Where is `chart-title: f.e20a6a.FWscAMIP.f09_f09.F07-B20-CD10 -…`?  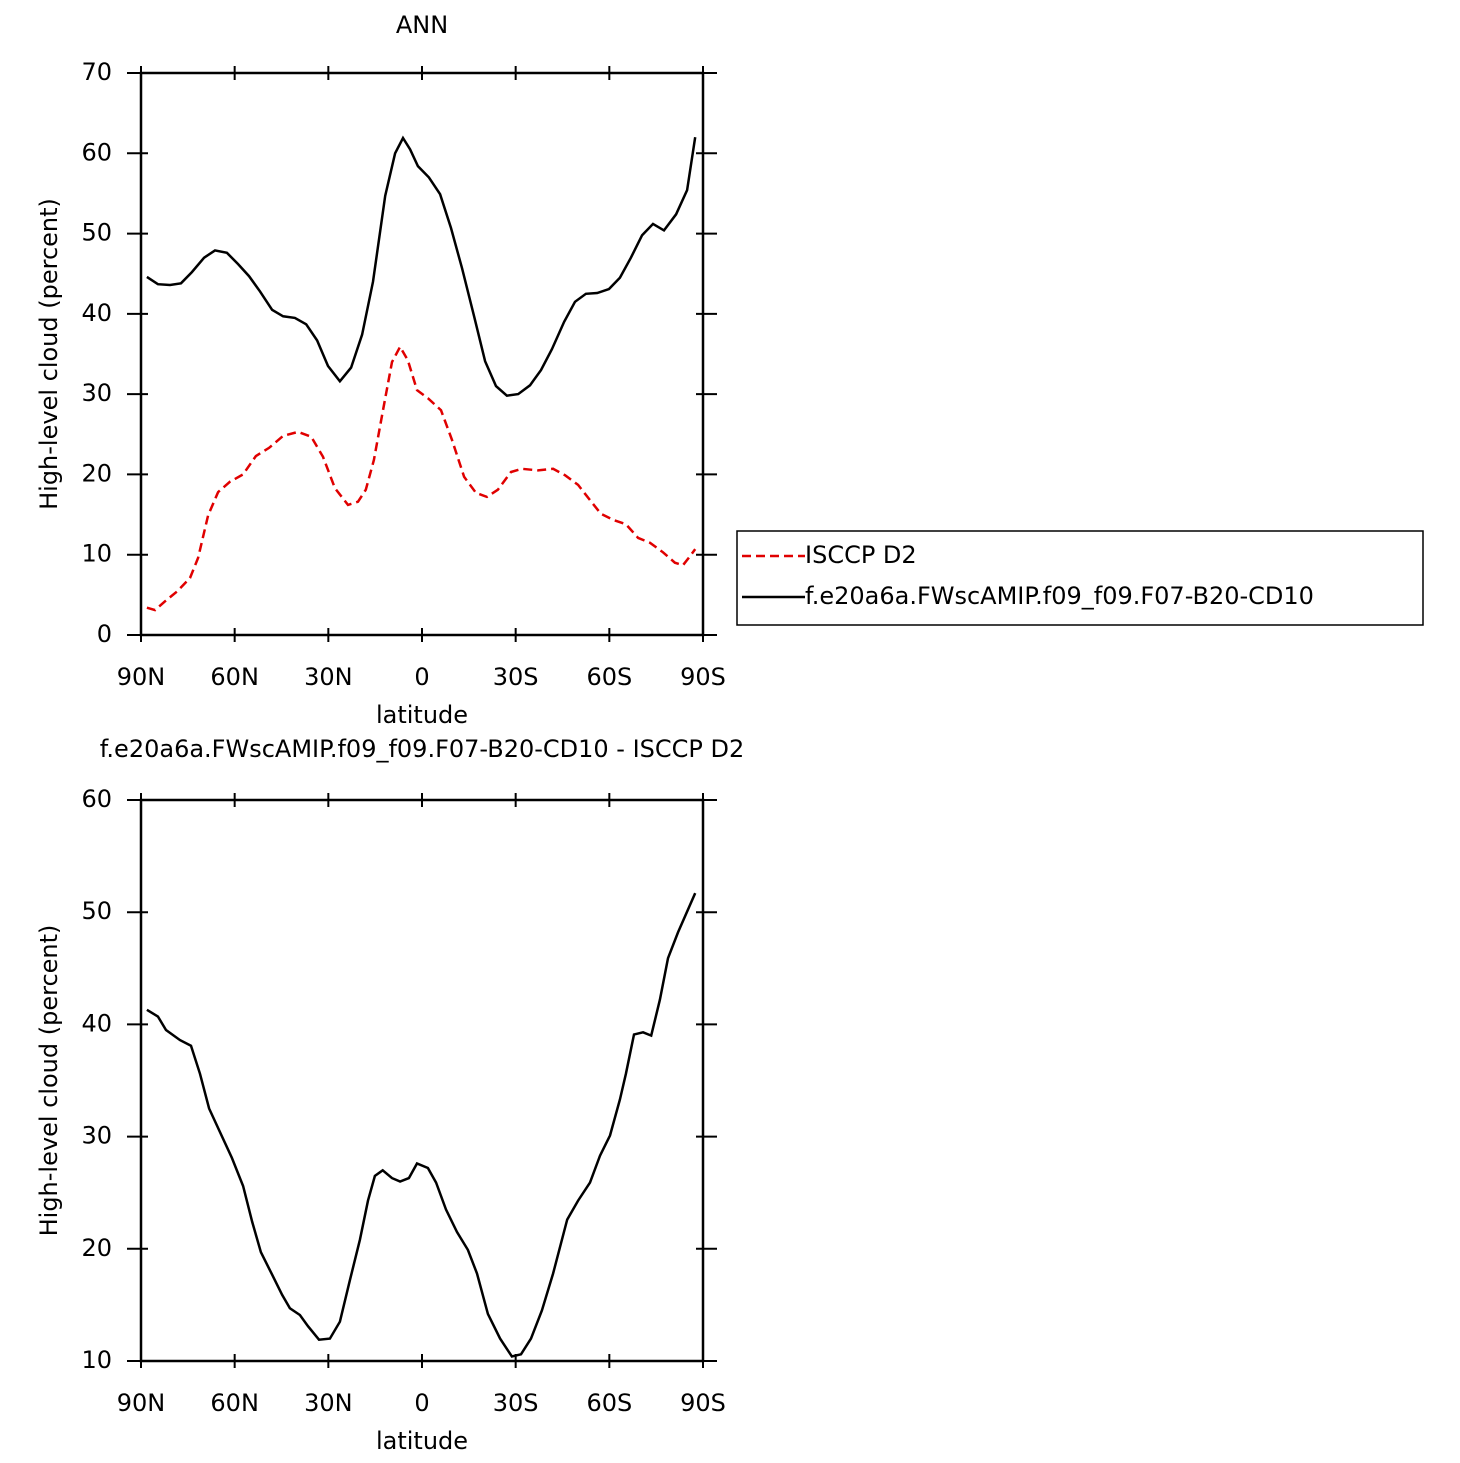
chart-title: f.e20a6a.FWscAMIP.f09_f09.F07-B20-CD10 -… is located at coordinates (422, 749).